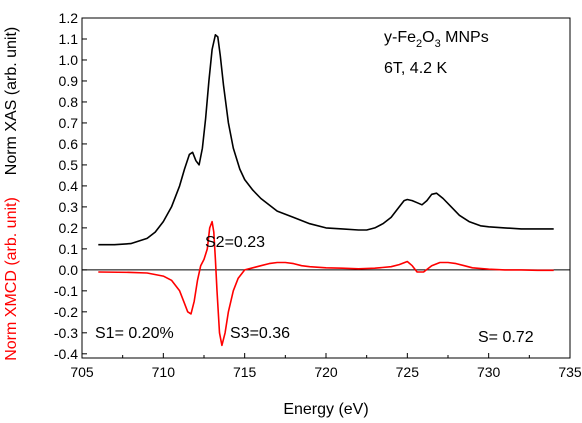 This screenshot has width=582, height=423. I want to click on y-tick-label: 0.1, so click(69, 249).